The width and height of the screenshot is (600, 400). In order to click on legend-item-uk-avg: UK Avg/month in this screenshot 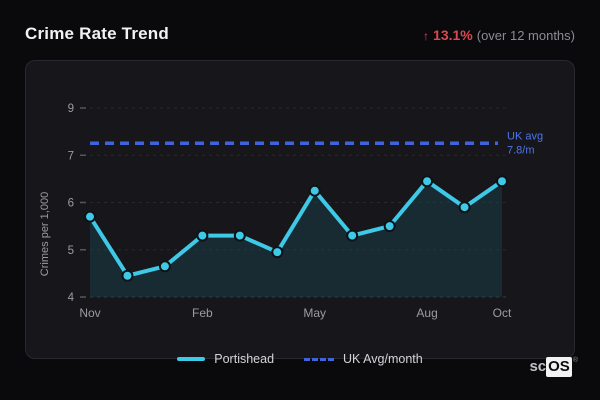, I will do `click(363, 359)`.